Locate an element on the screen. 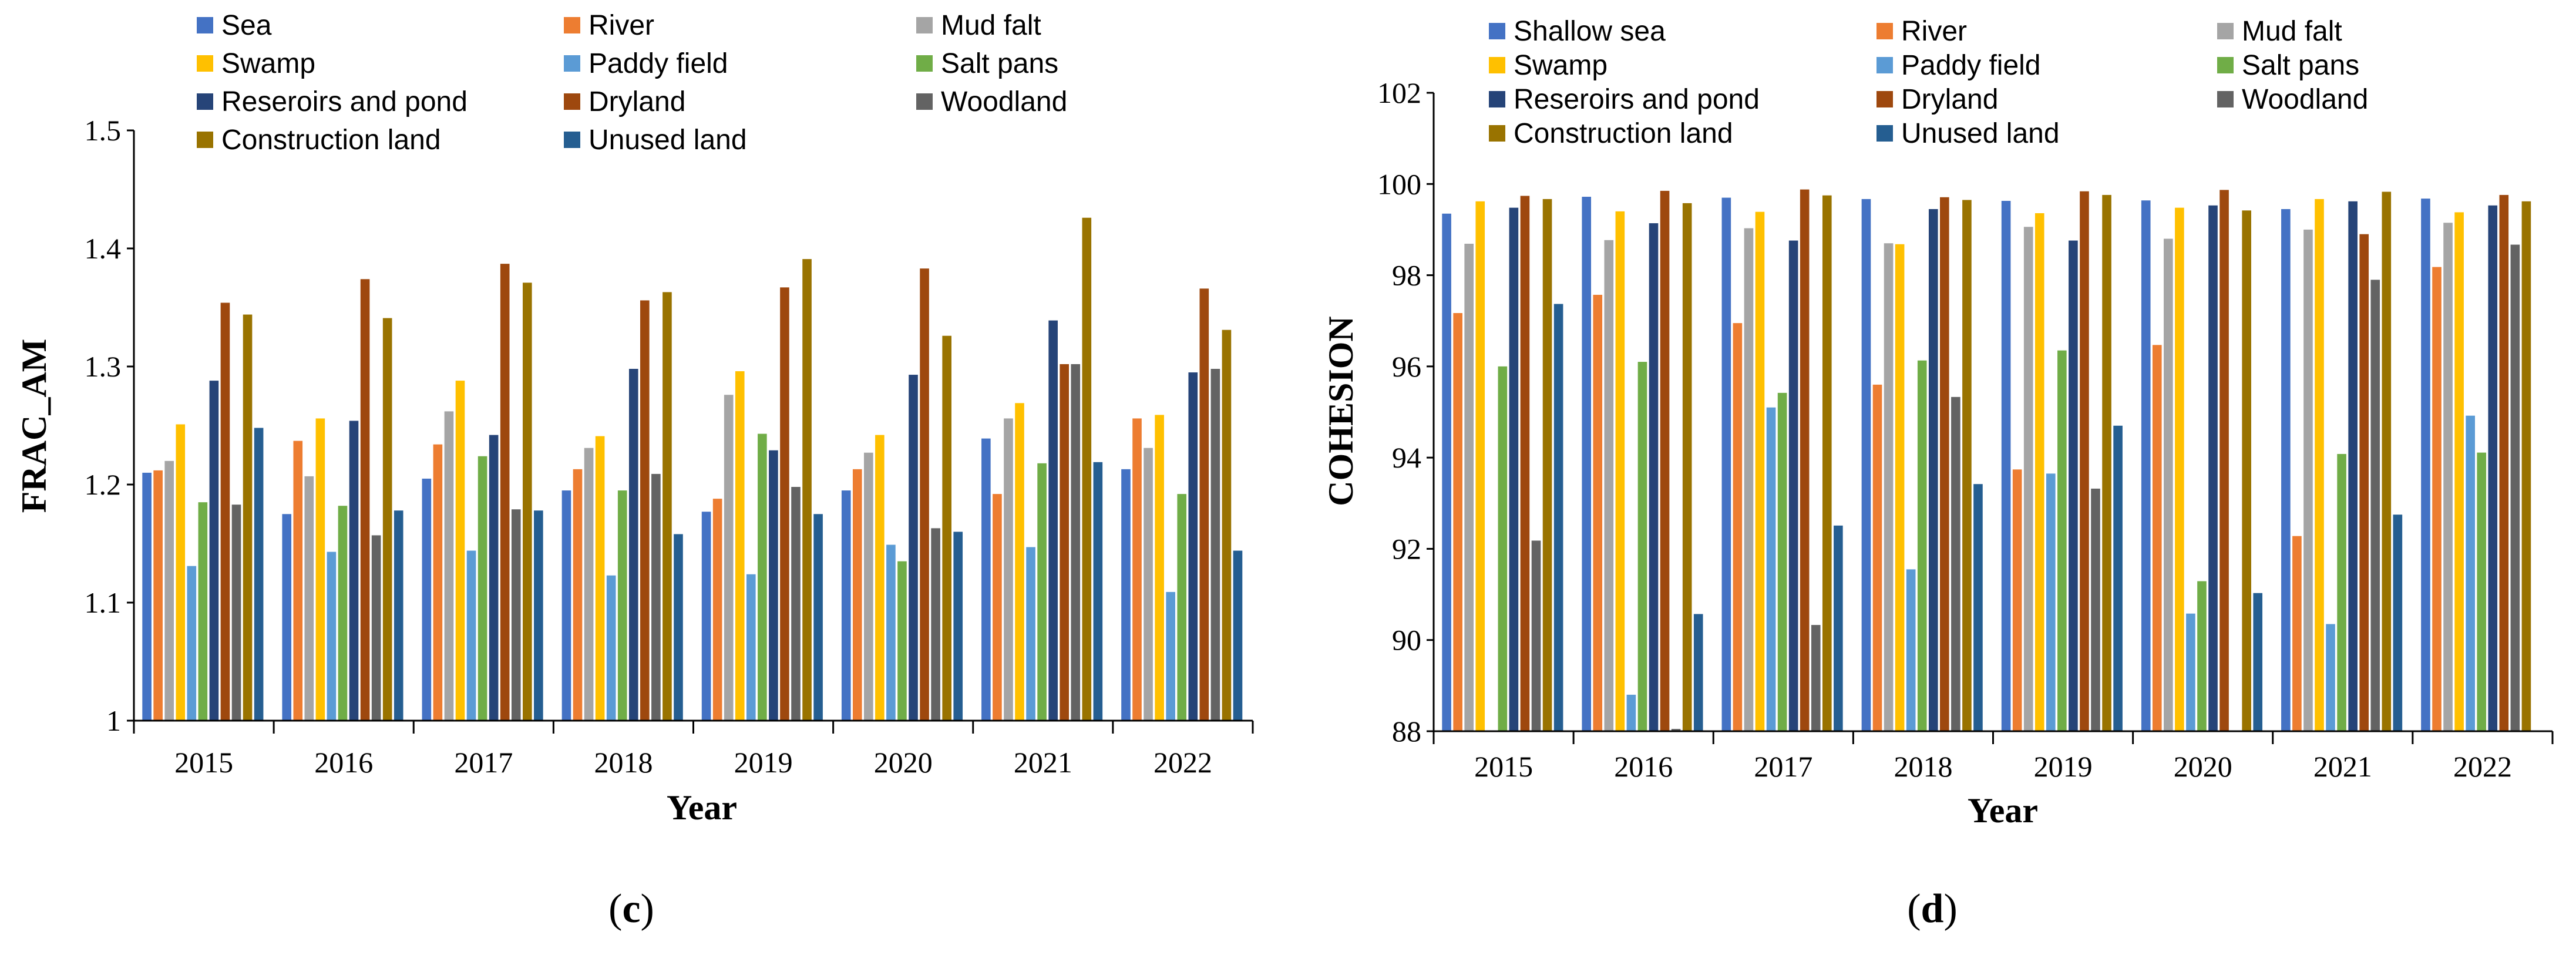 The width and height of the screenshot is (2576, 955). y-axis-title: COHESION is located at coordinates (1341, 411).